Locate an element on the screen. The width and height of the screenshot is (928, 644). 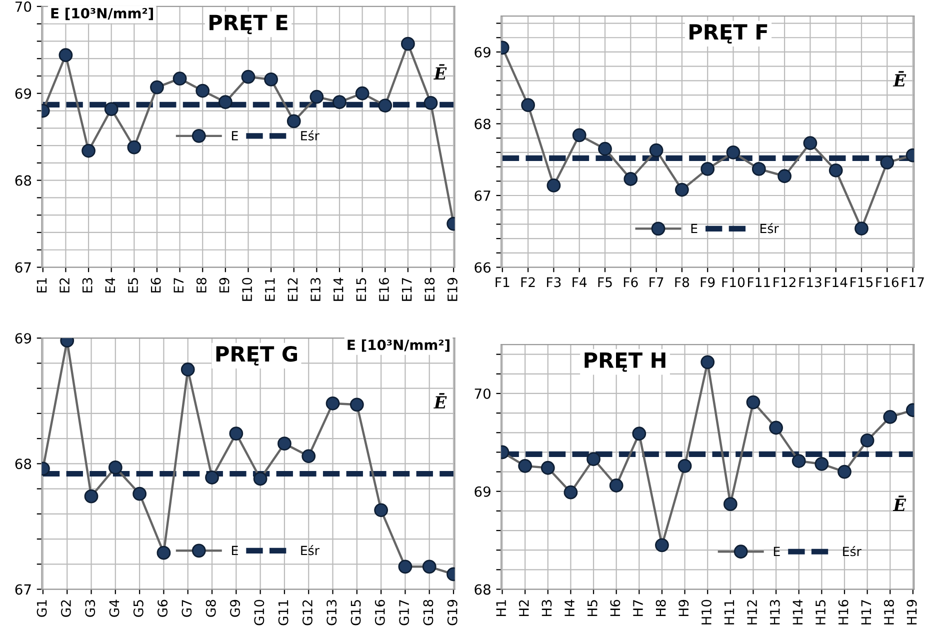
x-tick-label: F2 is located at coordinates (528, 282).